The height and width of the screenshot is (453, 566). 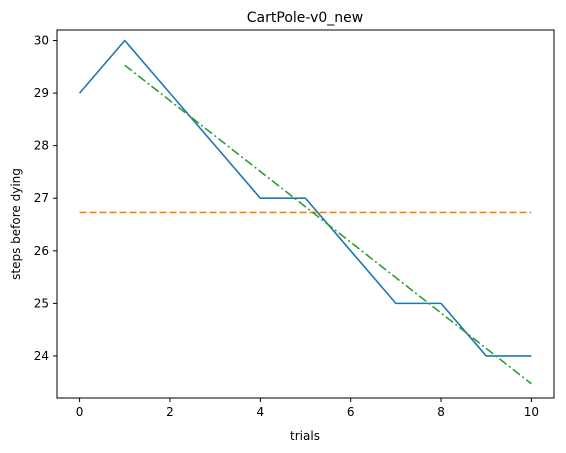 What do you see at coordinates (41, 146) in the screenshot?
I see `y-tick-label: 28` at bounding box center [41, 146].